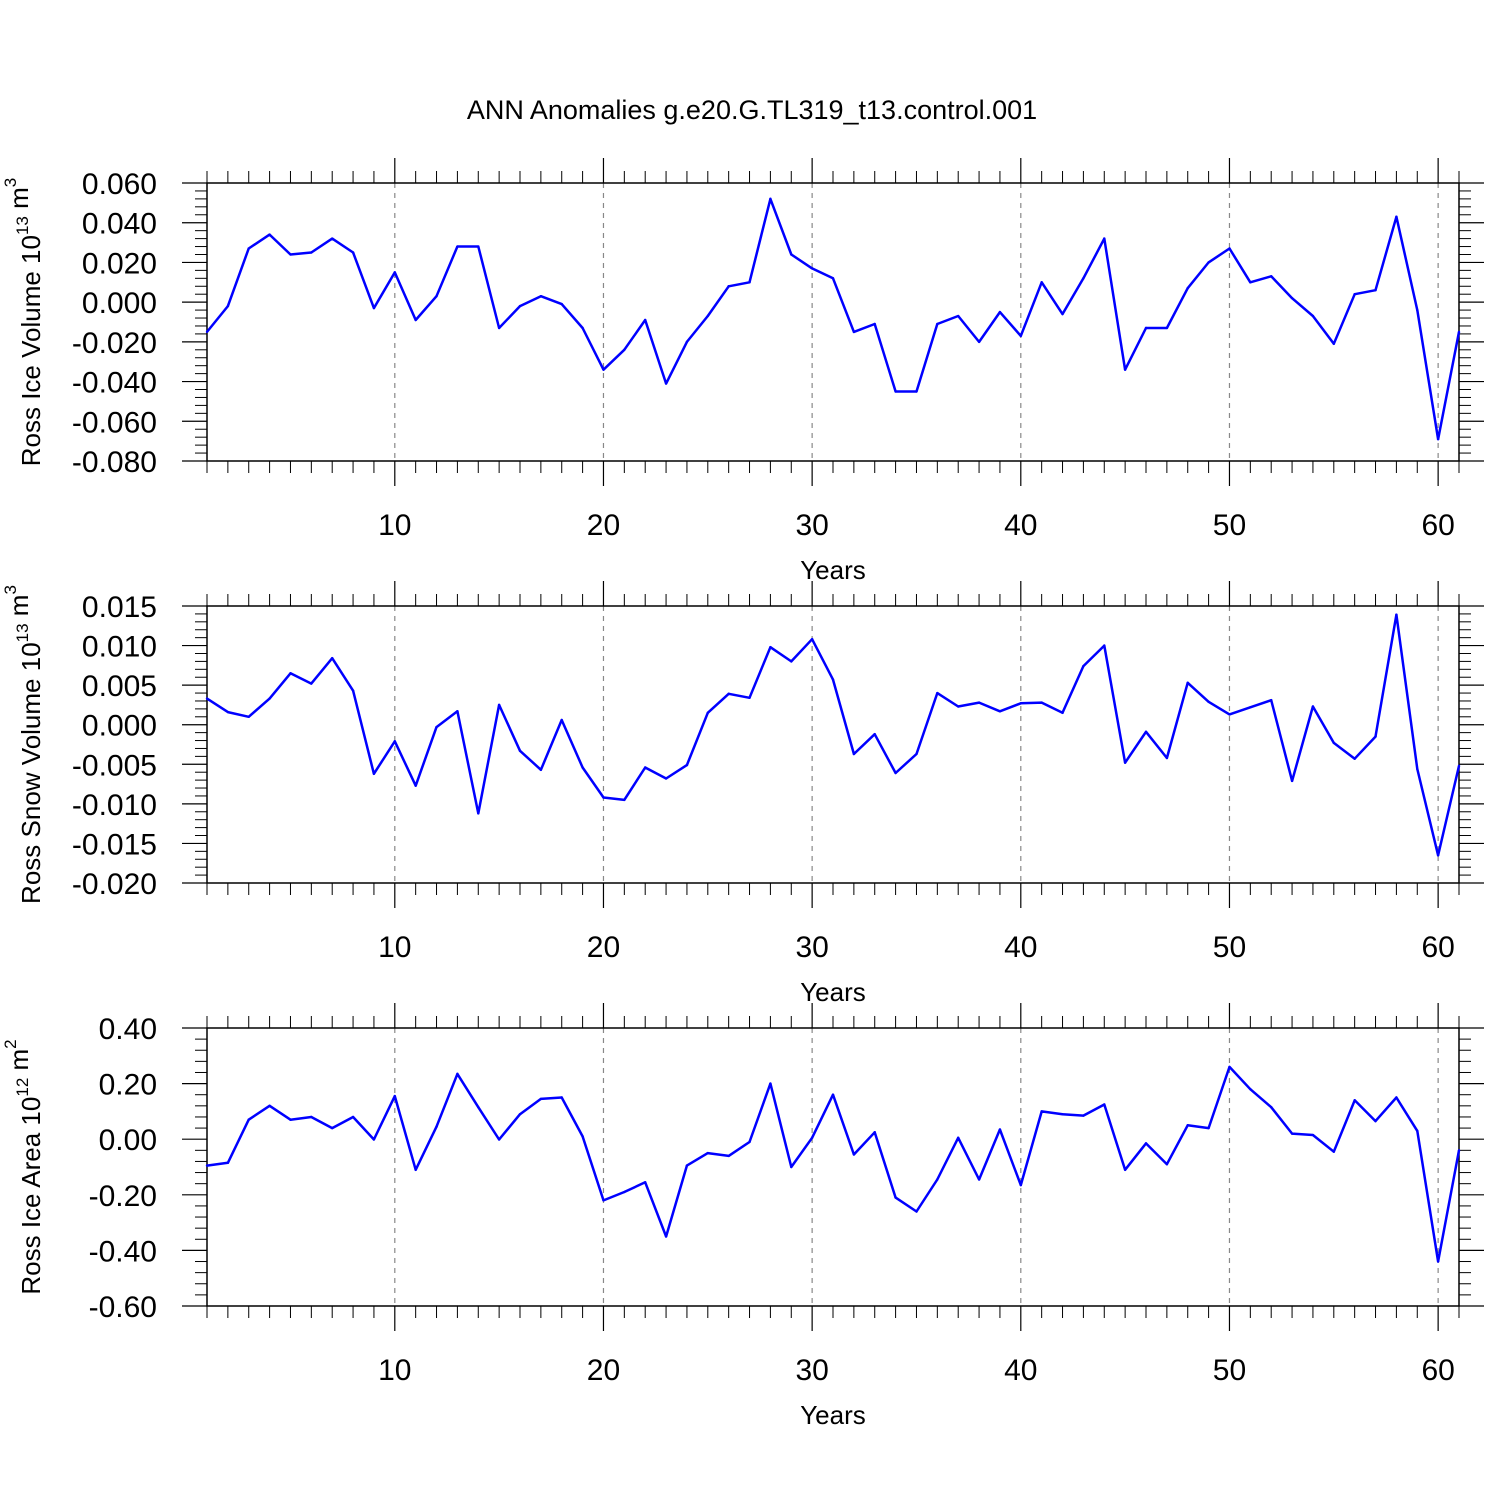 The height and width of the screenshot is (1505, 1500). Describe the element at coordinates (10, 182) in the screenshot. I see `y-axis-title-superscript: 3` at that location.